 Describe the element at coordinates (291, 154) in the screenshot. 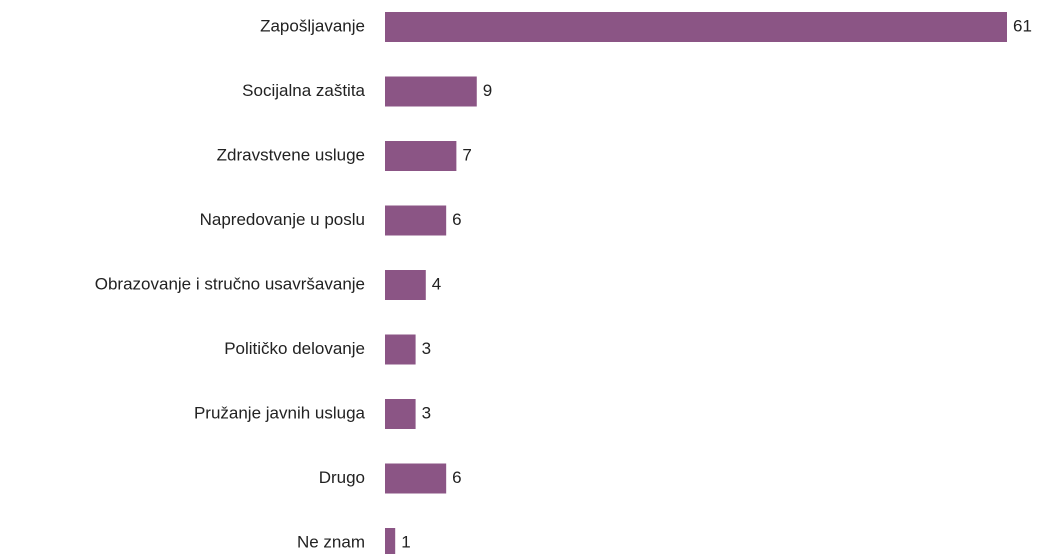

I see `category-label: Zdravstvene usluge` at that location.